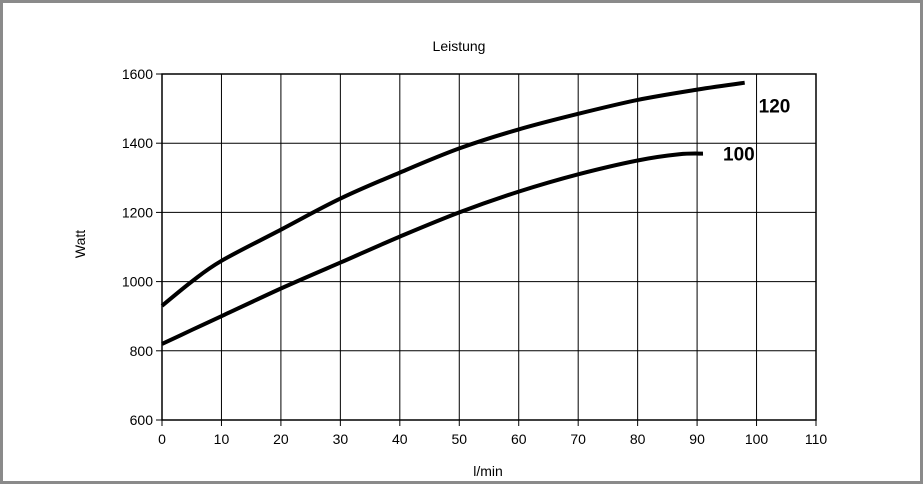 This screenshot has height=487, width=923. Describe the element at coordinates (142, 247) in the screenshot. I see `y-axis-ticks: 600 800 1000 1200 1400 1600` at that location.